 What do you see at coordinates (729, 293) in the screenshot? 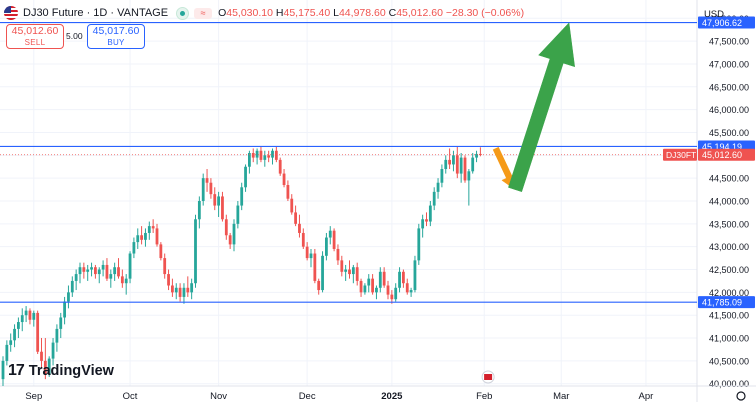
I see `y-tick-label: 42,000.00` at bounding box center [729, 293].